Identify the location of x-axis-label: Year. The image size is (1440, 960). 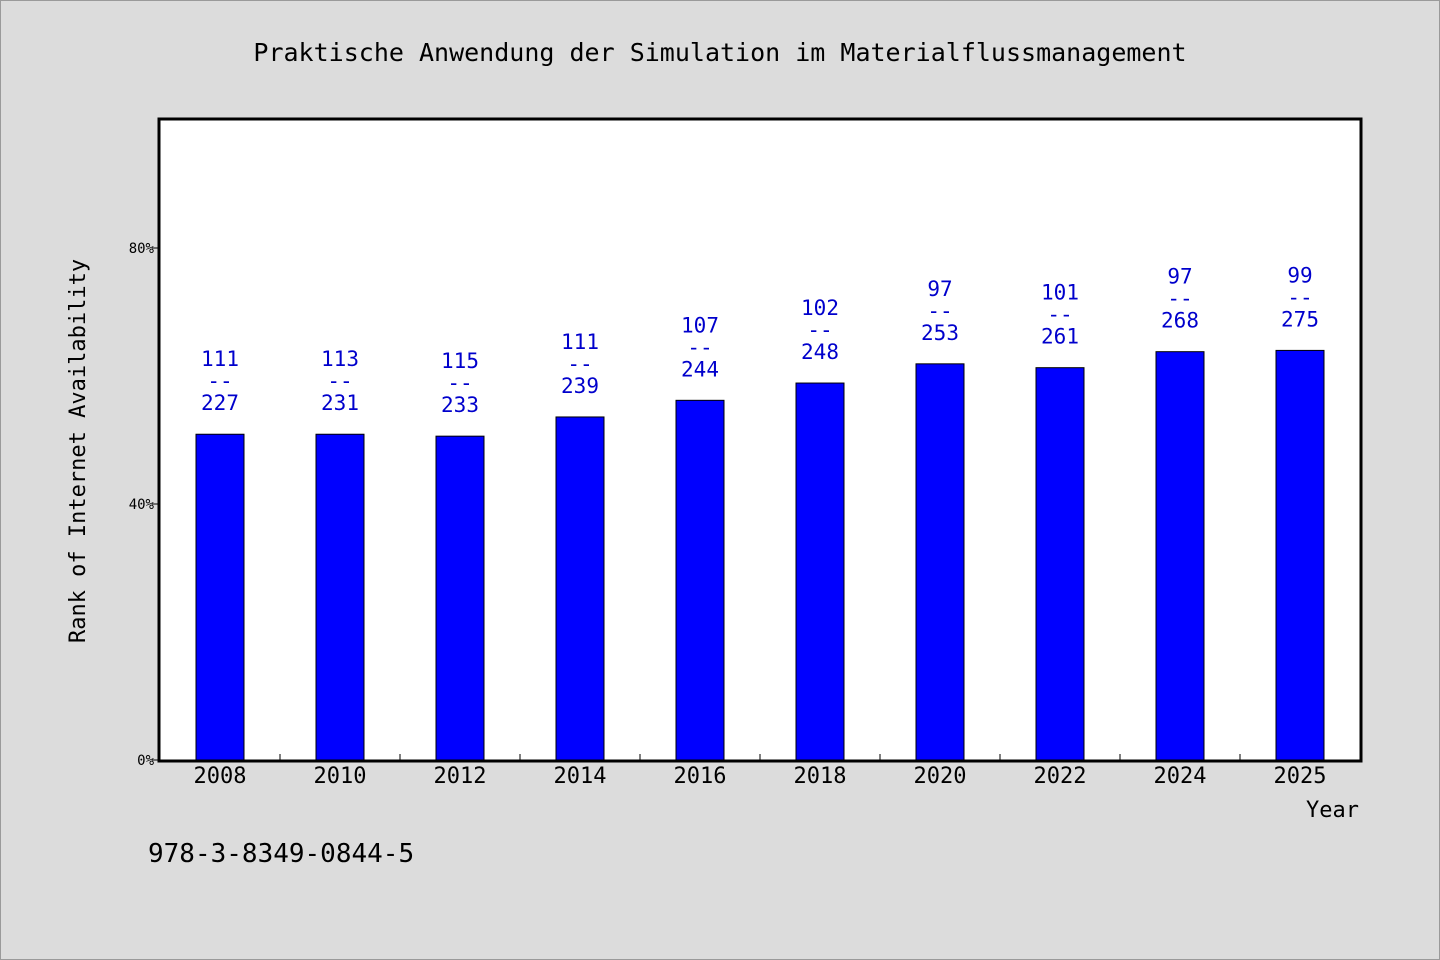
(1332, 810).